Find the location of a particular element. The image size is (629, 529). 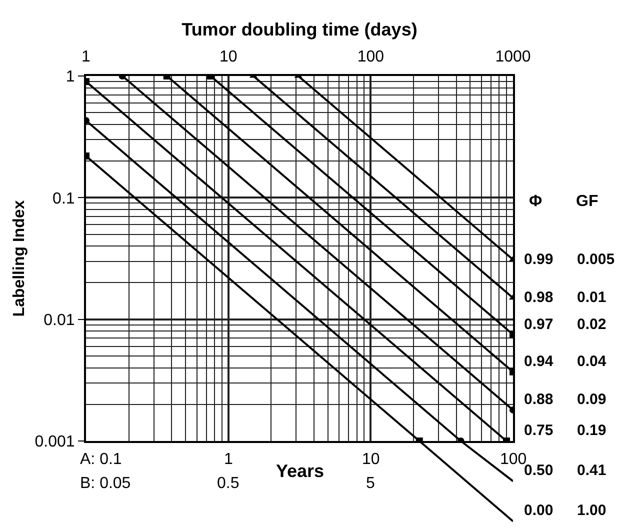

text: 0.00 is located at coordinates (539, 510).